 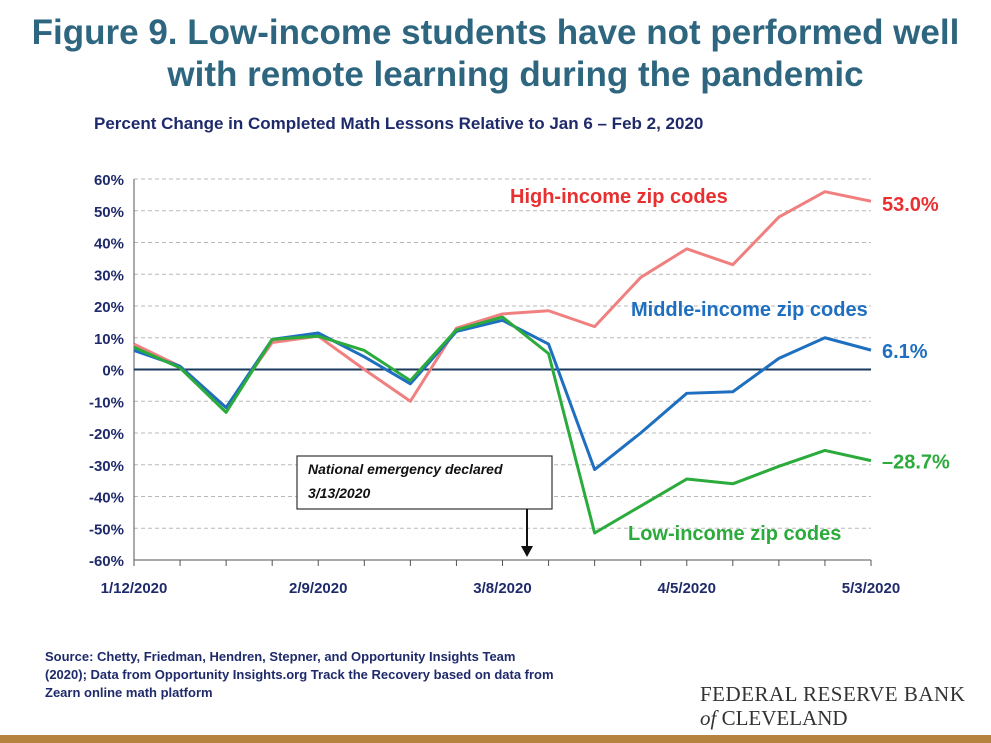 I want to click on series-name-label: Low-income zip codes, so click(x=734, y=534).